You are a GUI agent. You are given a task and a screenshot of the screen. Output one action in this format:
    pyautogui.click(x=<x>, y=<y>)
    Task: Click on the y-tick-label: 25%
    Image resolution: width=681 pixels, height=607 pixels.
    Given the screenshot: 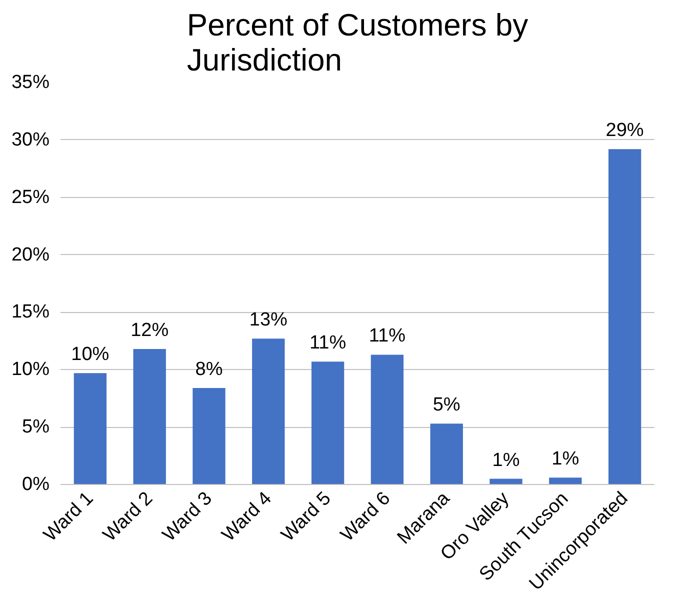 What is the action you would take?
    pyautogui.click(x=30, y=197)
    